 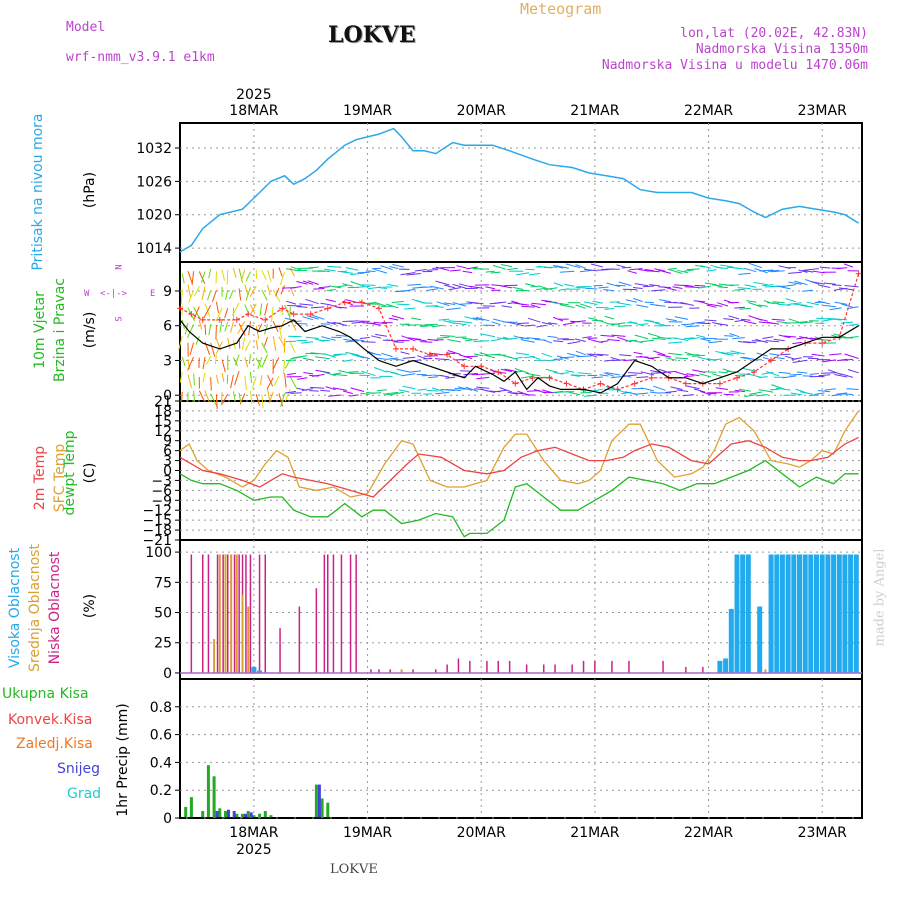 I want to click on ytick-label-clouds-3: 75, so click(x=163, y=583).